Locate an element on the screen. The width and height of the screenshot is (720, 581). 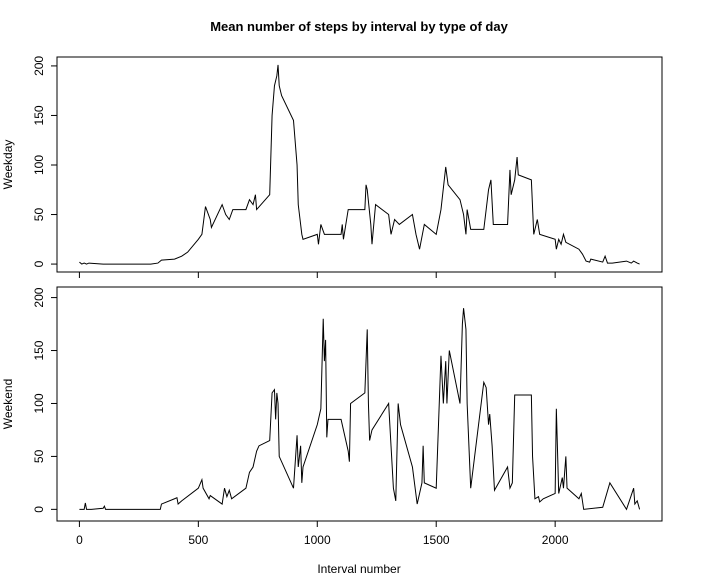
x-axis-label: Interval number is located at coordinates (358, 569).